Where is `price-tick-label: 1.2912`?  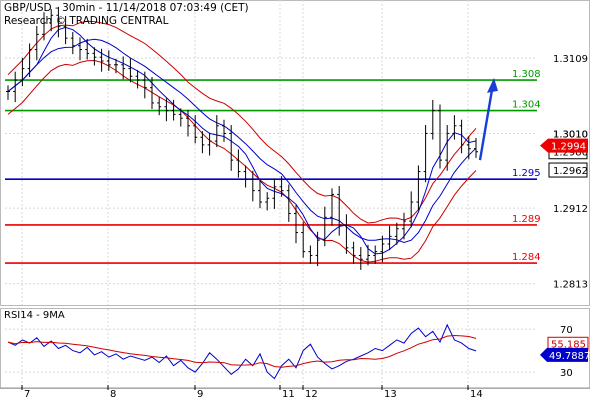 price-tick-label: 1.2912 is located at coordinates (570, 209).